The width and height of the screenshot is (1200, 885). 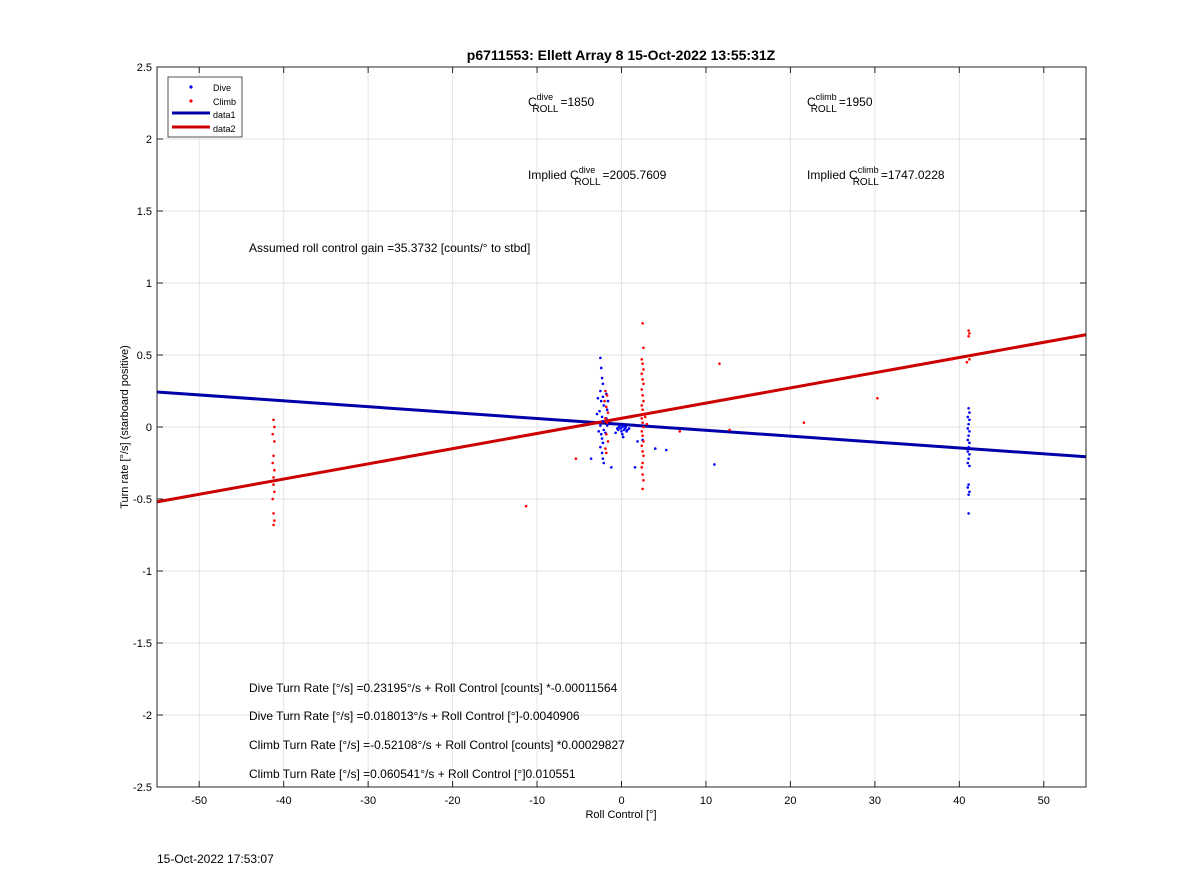 I want to click on implied-c-roll-dive-label: Implied Cdive ROLL=2005.7609, so click(x=597, y=176).